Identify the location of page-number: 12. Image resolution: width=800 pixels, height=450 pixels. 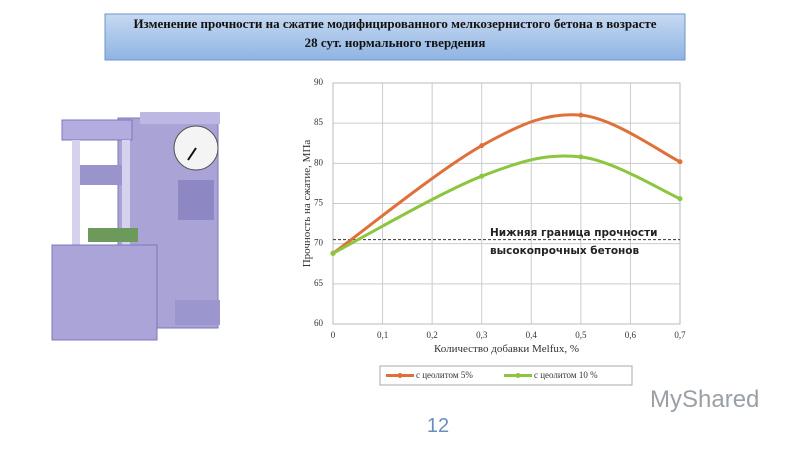
(438, 426).